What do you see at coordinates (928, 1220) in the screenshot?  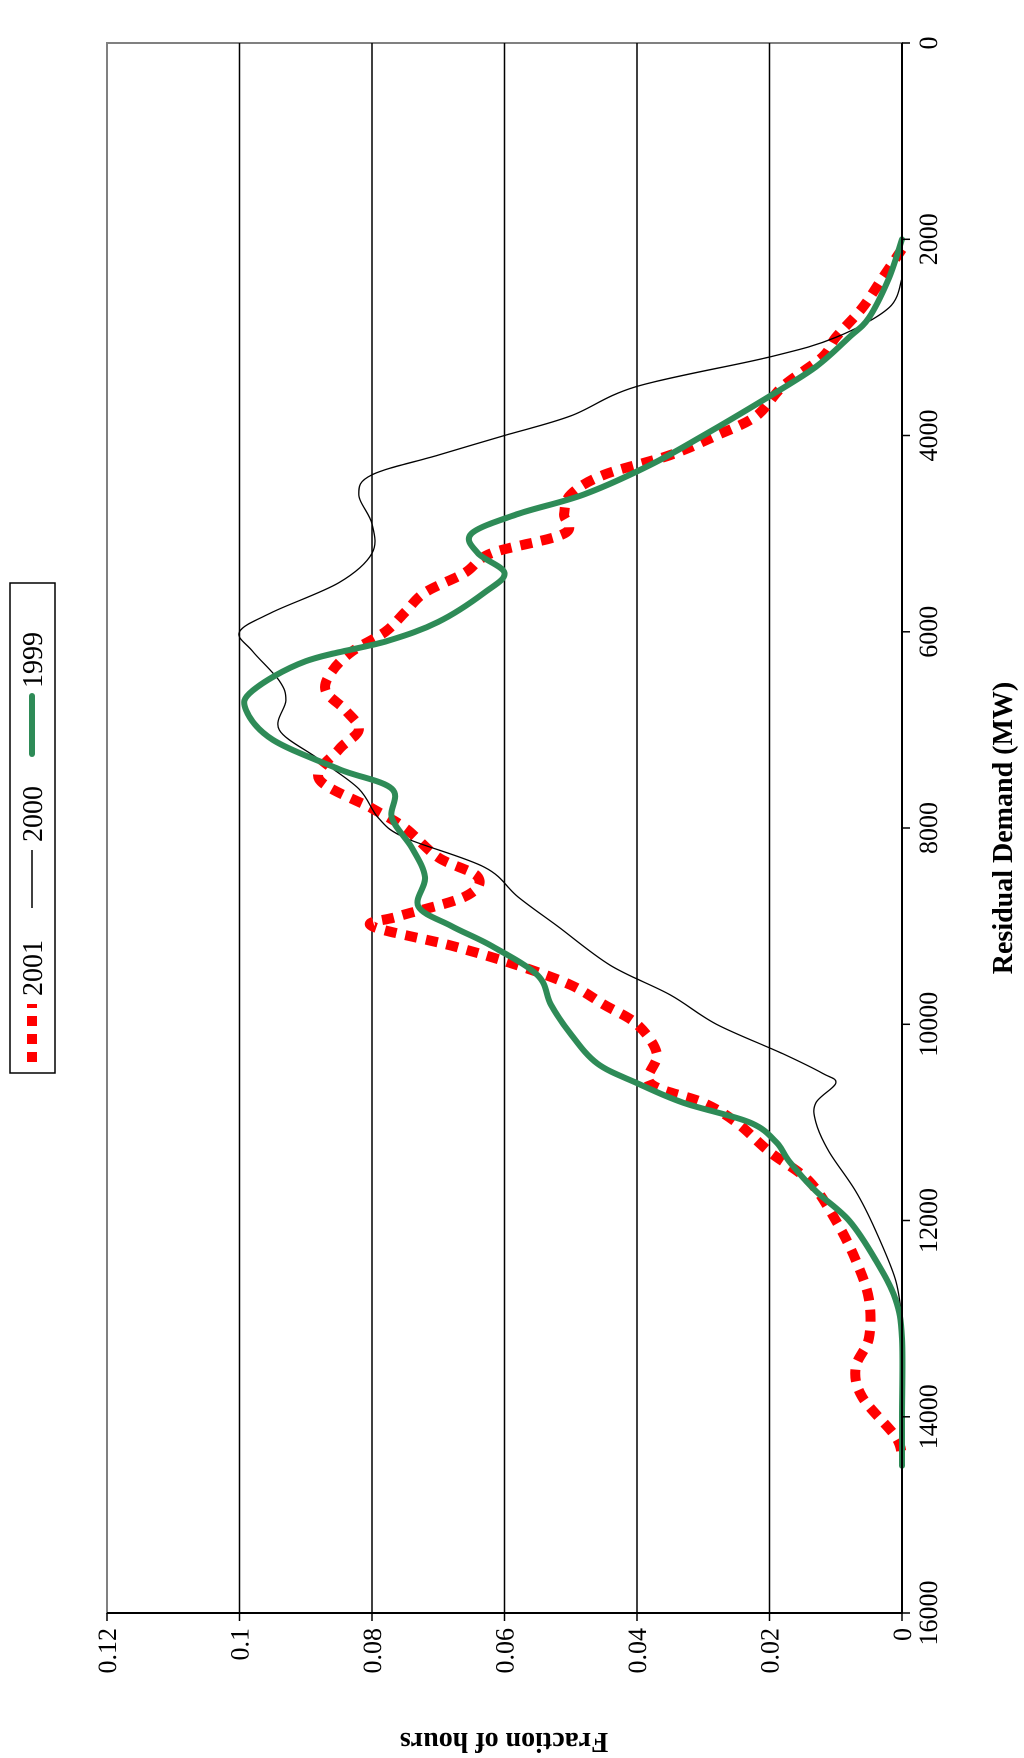 I see `x-tick-label: 12000` at bounding box center [928, 1220].